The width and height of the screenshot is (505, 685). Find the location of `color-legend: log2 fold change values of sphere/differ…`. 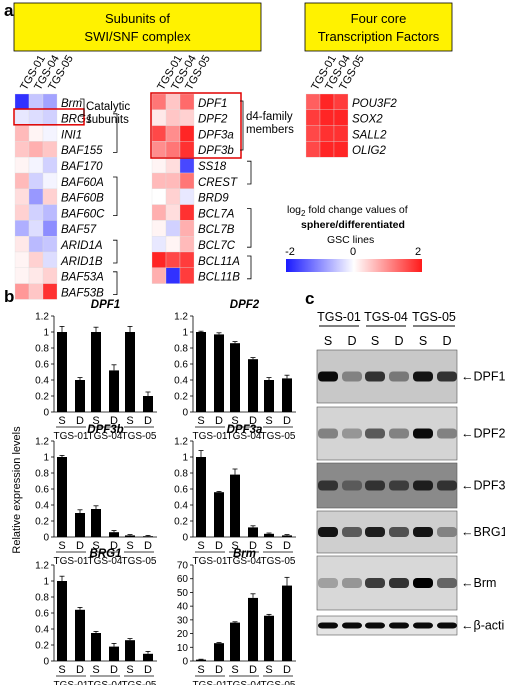

color-legend: log2 fold change values of sphere/differ… is located at coordinates (353, 238).